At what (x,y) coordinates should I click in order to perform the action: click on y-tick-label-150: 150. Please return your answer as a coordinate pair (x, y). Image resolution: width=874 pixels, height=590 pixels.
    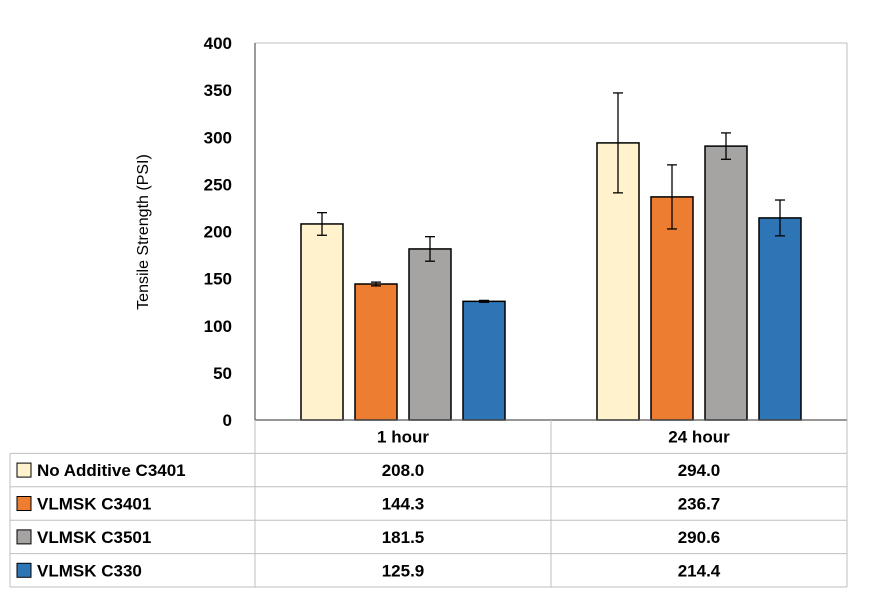
    Looking at the image, I should click on (218, 279).